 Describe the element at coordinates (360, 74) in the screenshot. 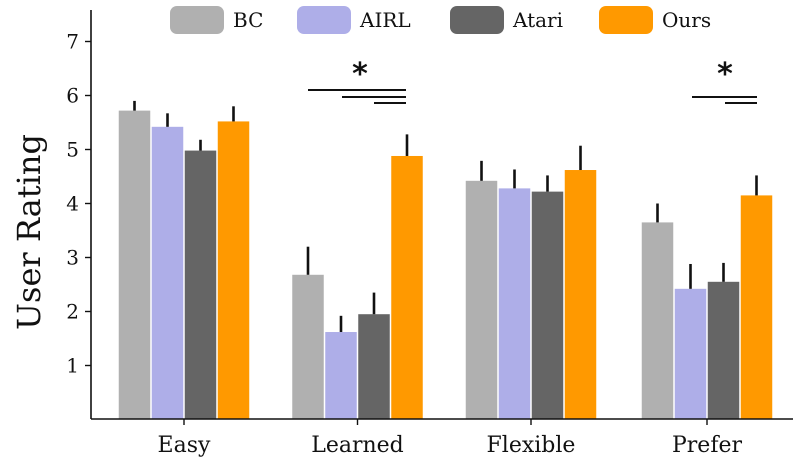

I see `significance-star-learned: *` at that location.